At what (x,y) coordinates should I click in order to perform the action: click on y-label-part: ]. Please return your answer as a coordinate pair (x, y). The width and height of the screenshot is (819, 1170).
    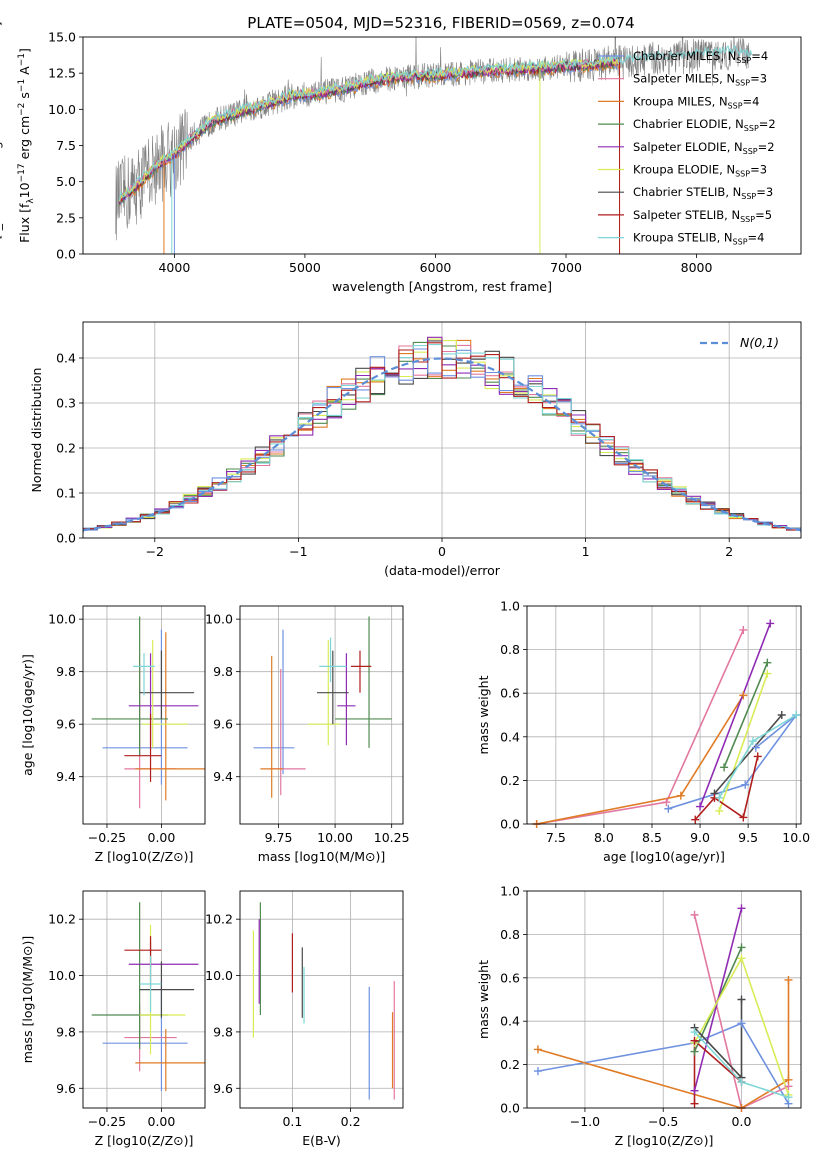
    Looking at the image, I should click on (24, 50).